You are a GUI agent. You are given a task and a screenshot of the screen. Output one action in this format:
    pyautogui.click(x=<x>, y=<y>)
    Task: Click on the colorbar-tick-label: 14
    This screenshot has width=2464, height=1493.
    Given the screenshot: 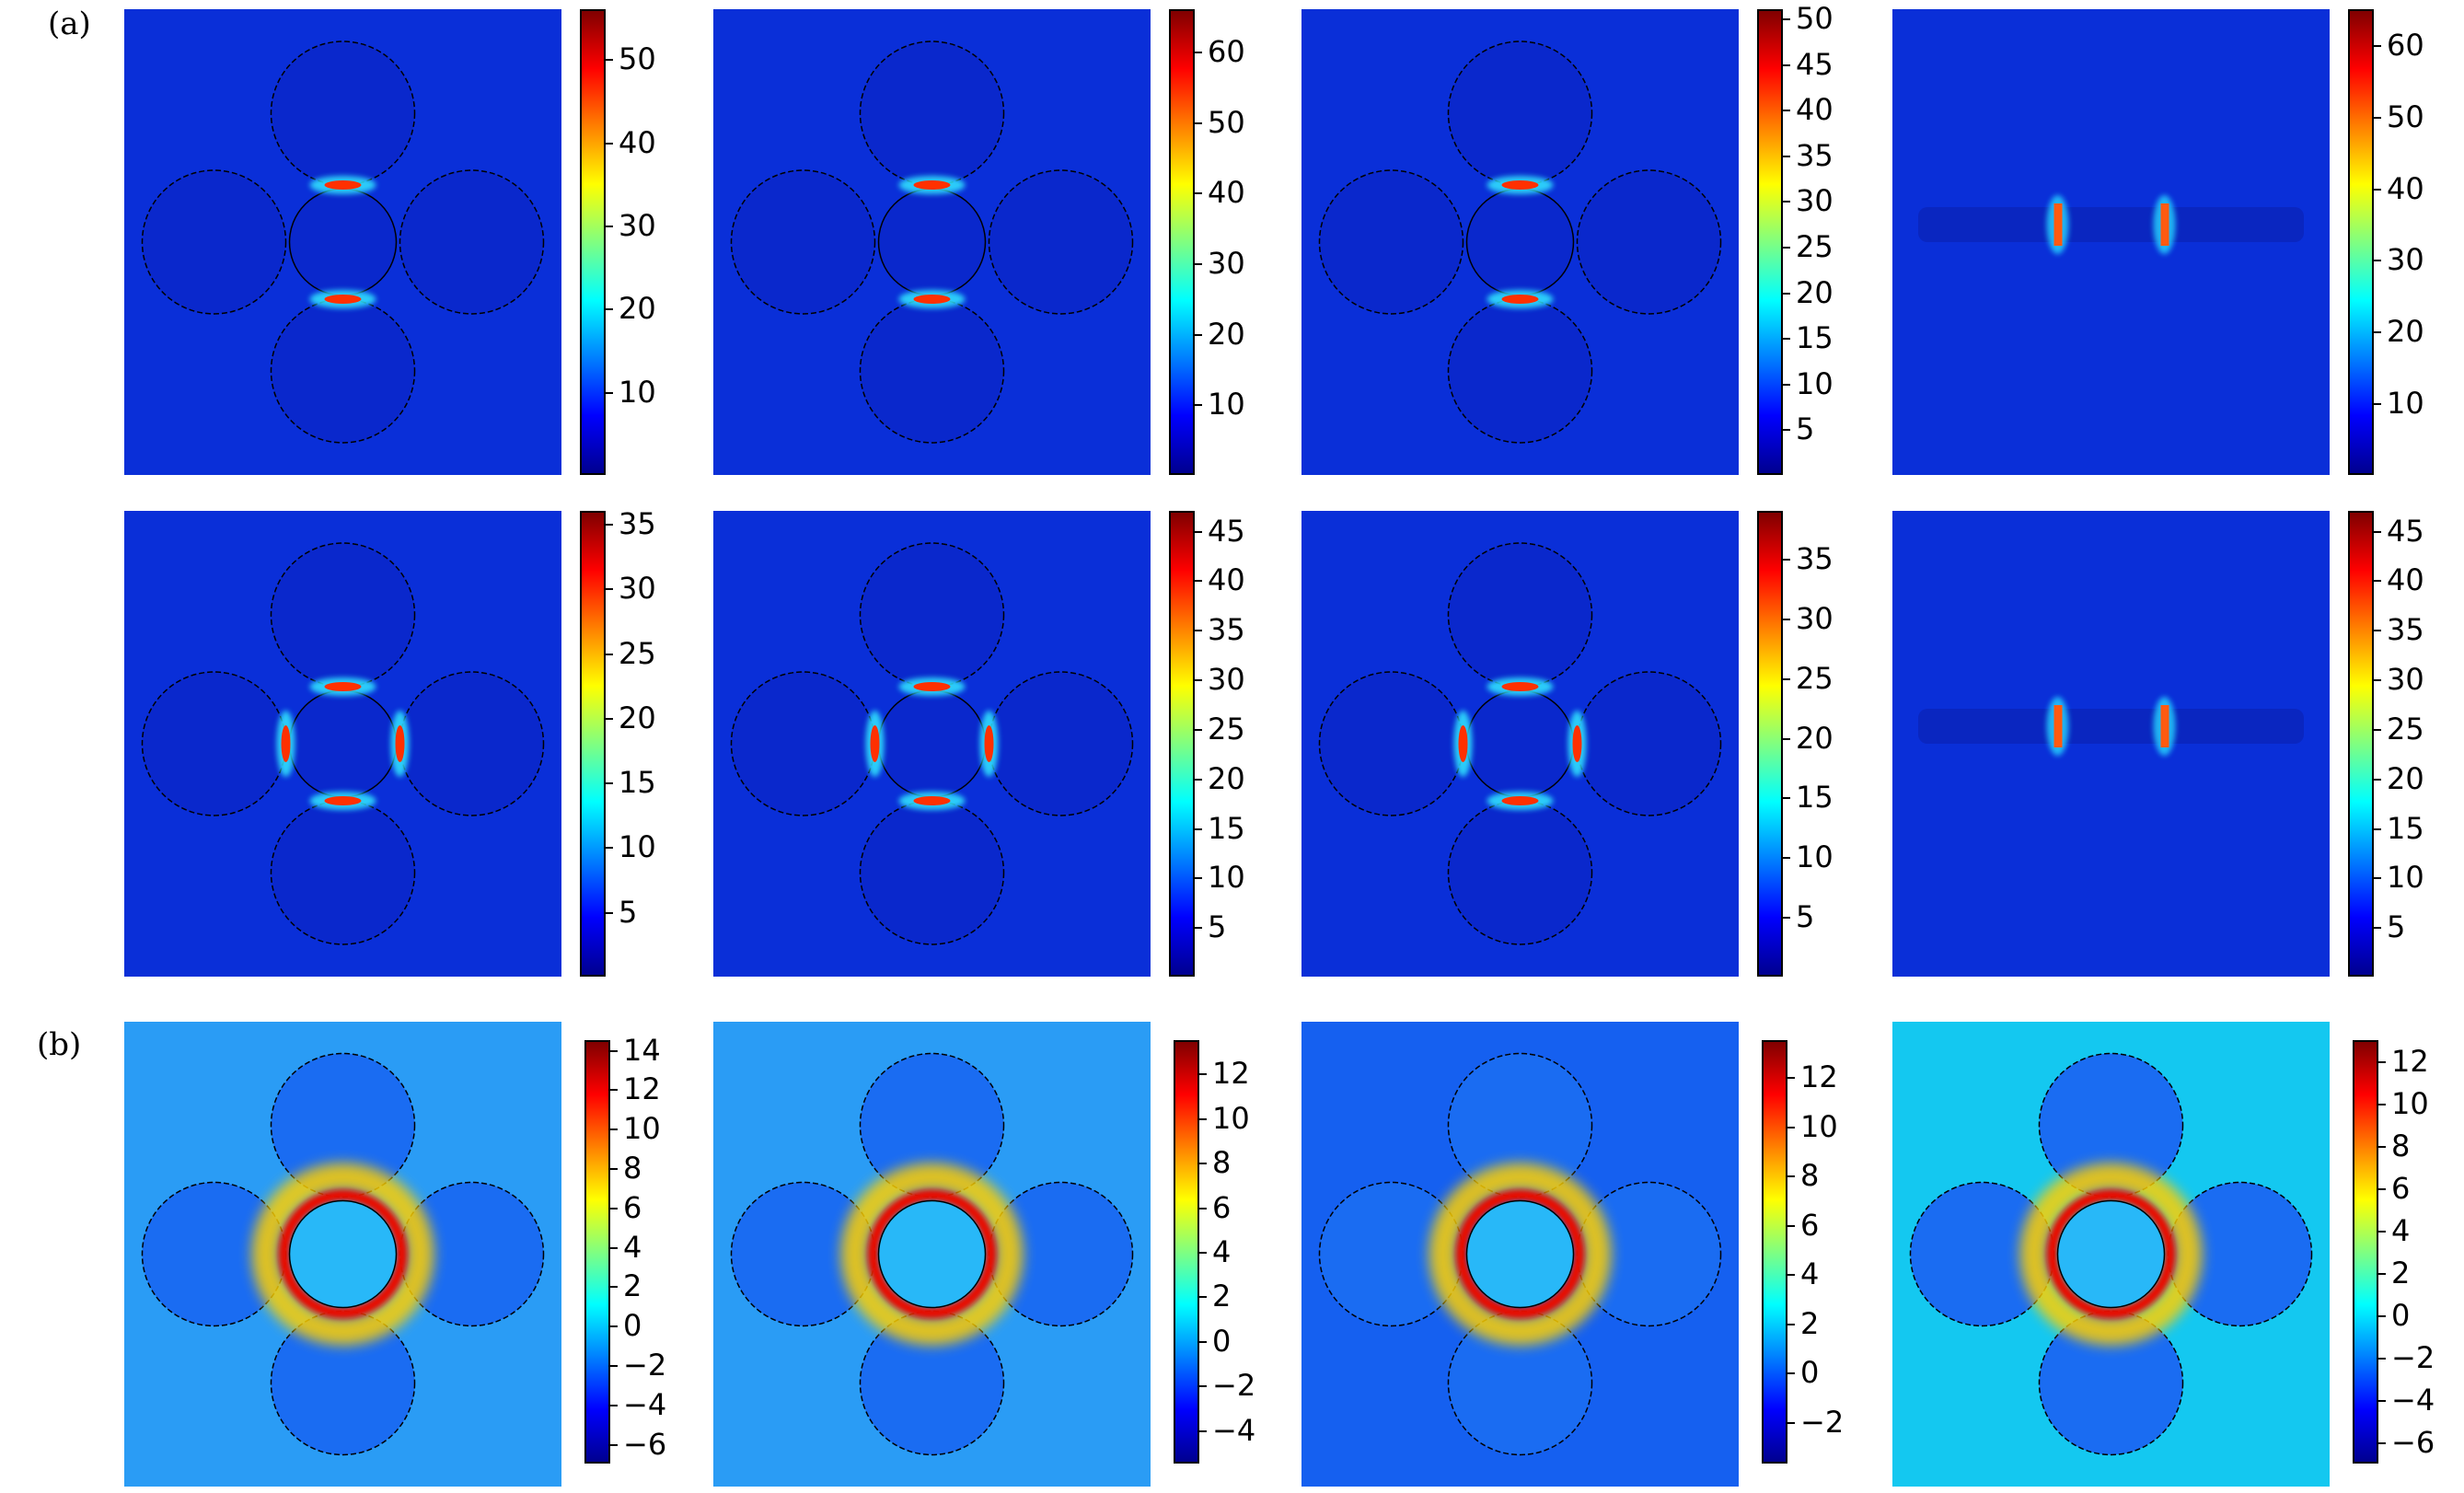 What is the action you would take?
    pyautogui.click(x=642, y=1050)
    